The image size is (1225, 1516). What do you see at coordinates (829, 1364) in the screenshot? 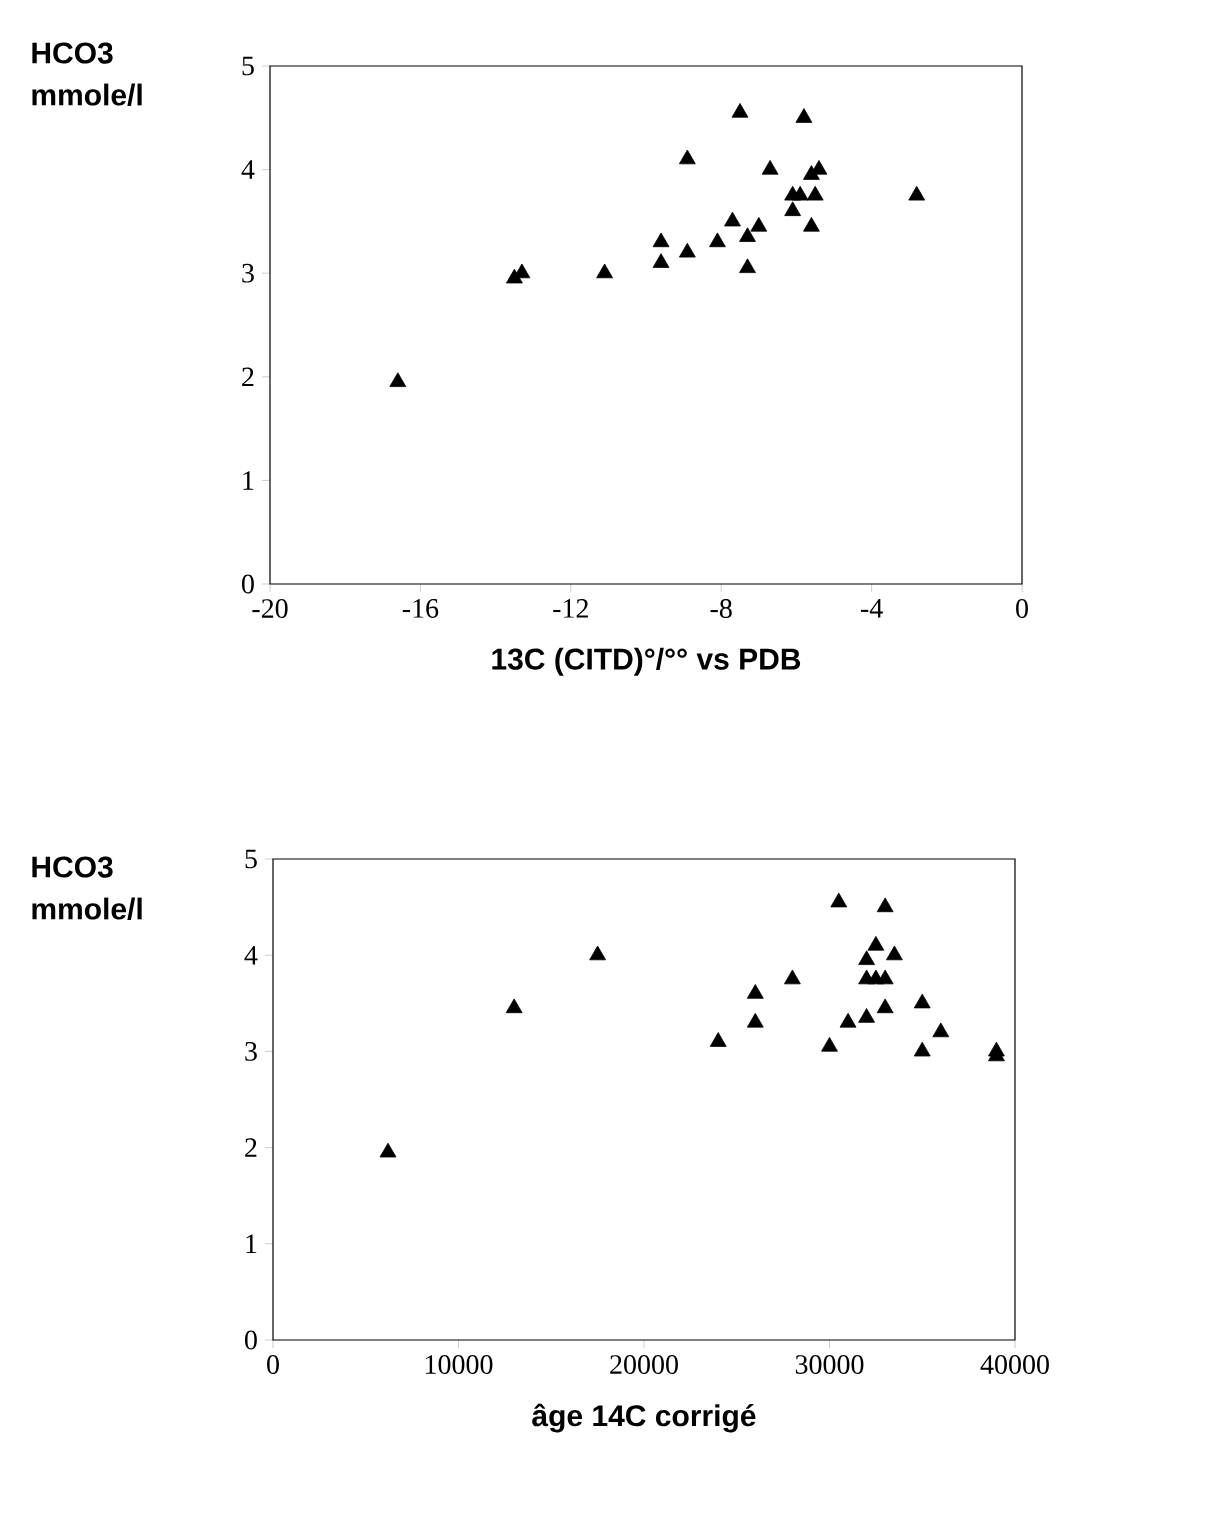
I see `x-tick-label: 30000` at bounding box center [829, 1364].